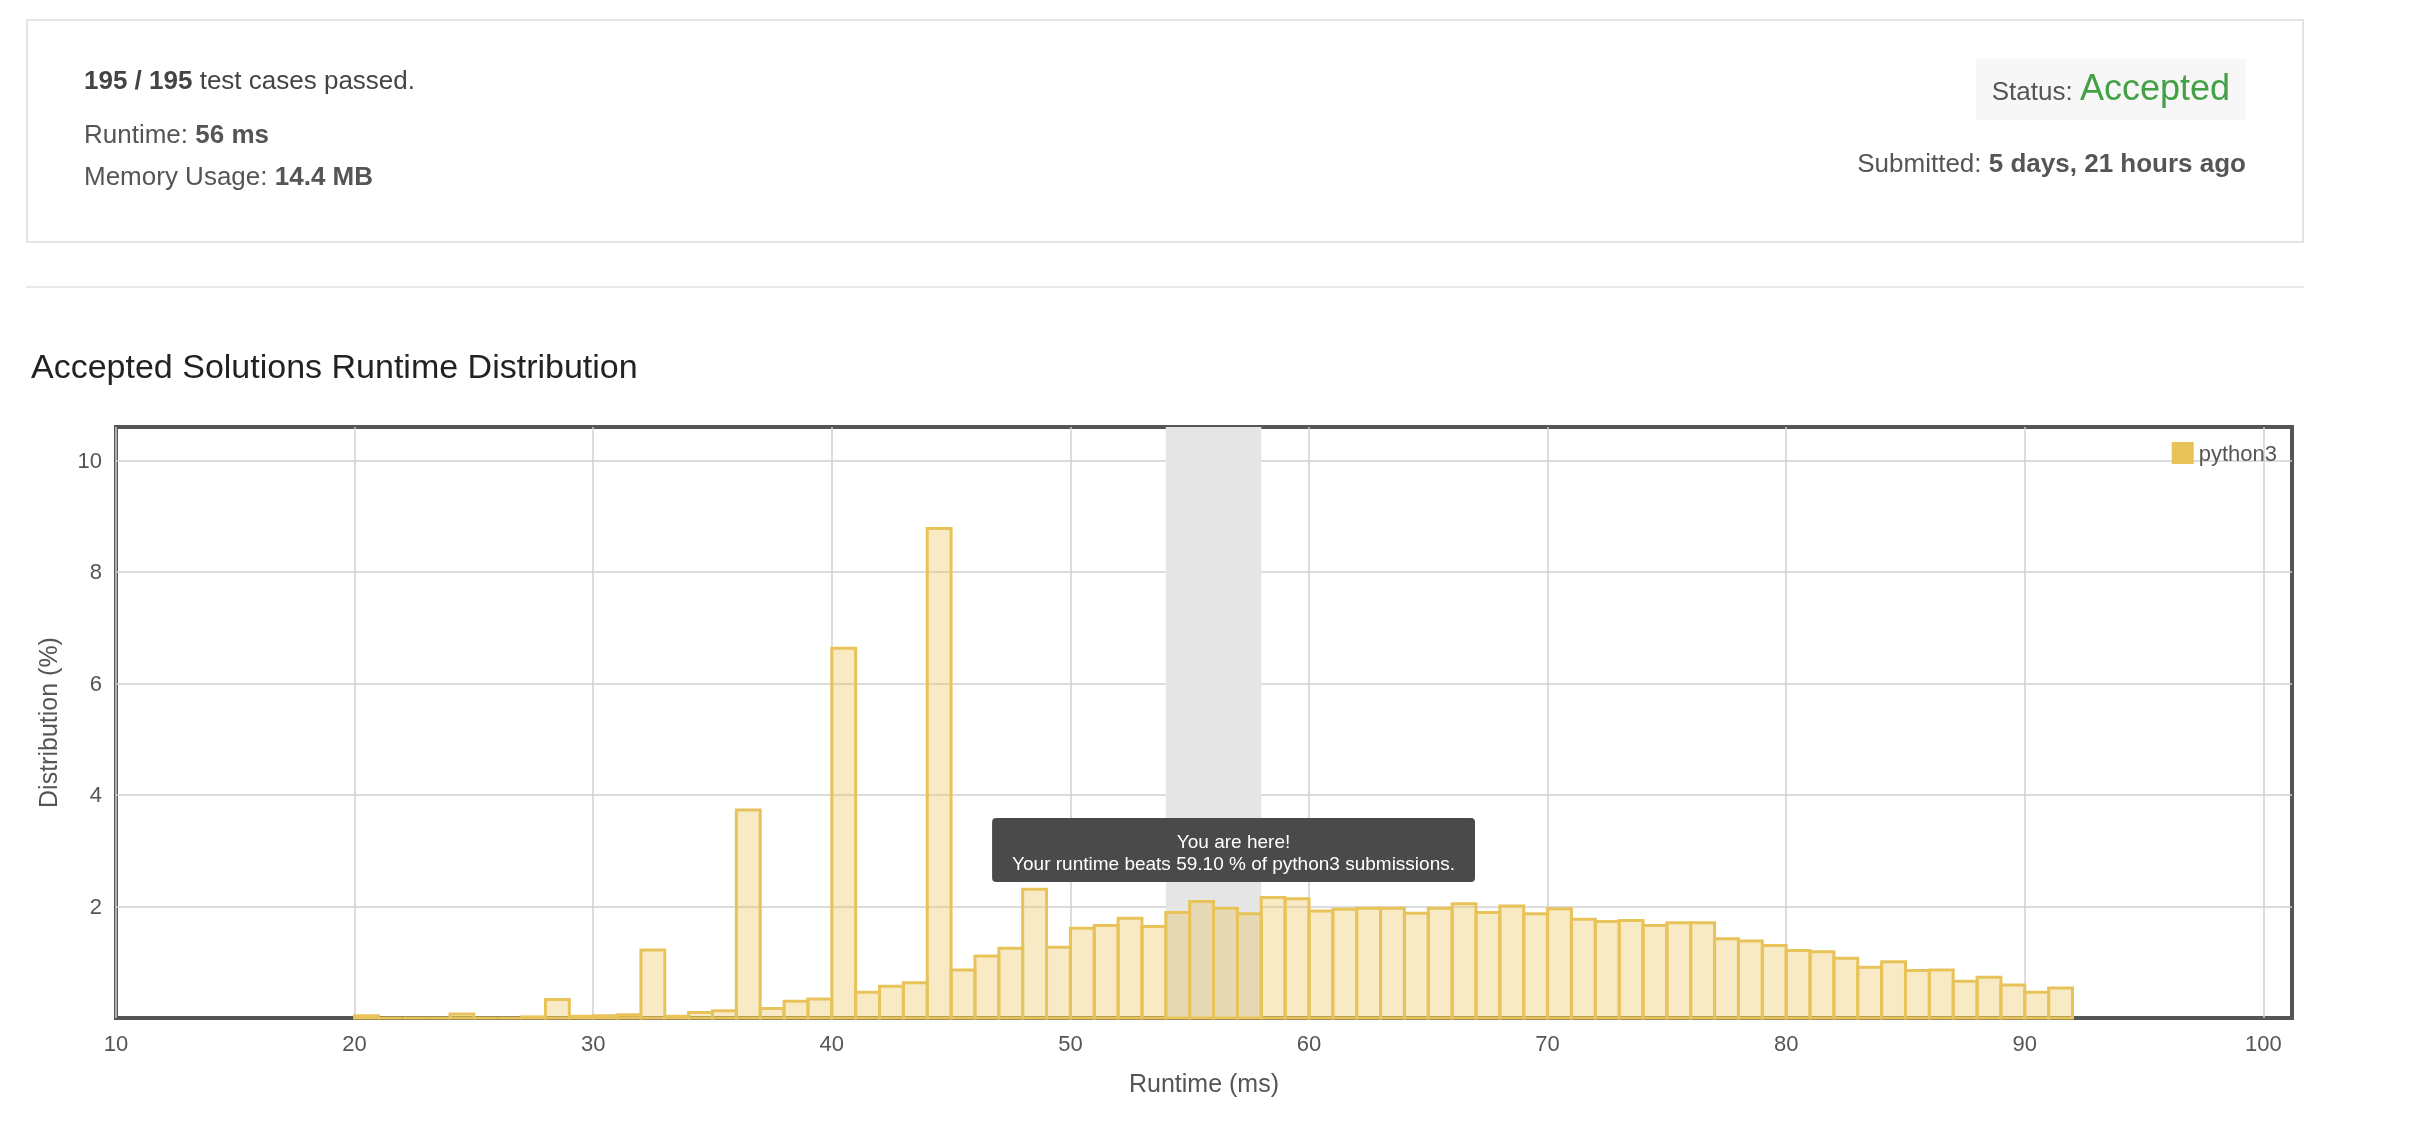 This screenshot has height=1138, width=2436. What do you see at coordinates (1547, 1043) in the screenshot?
I see `x-tick-label: 70` at bounding box center [1547, 1043].